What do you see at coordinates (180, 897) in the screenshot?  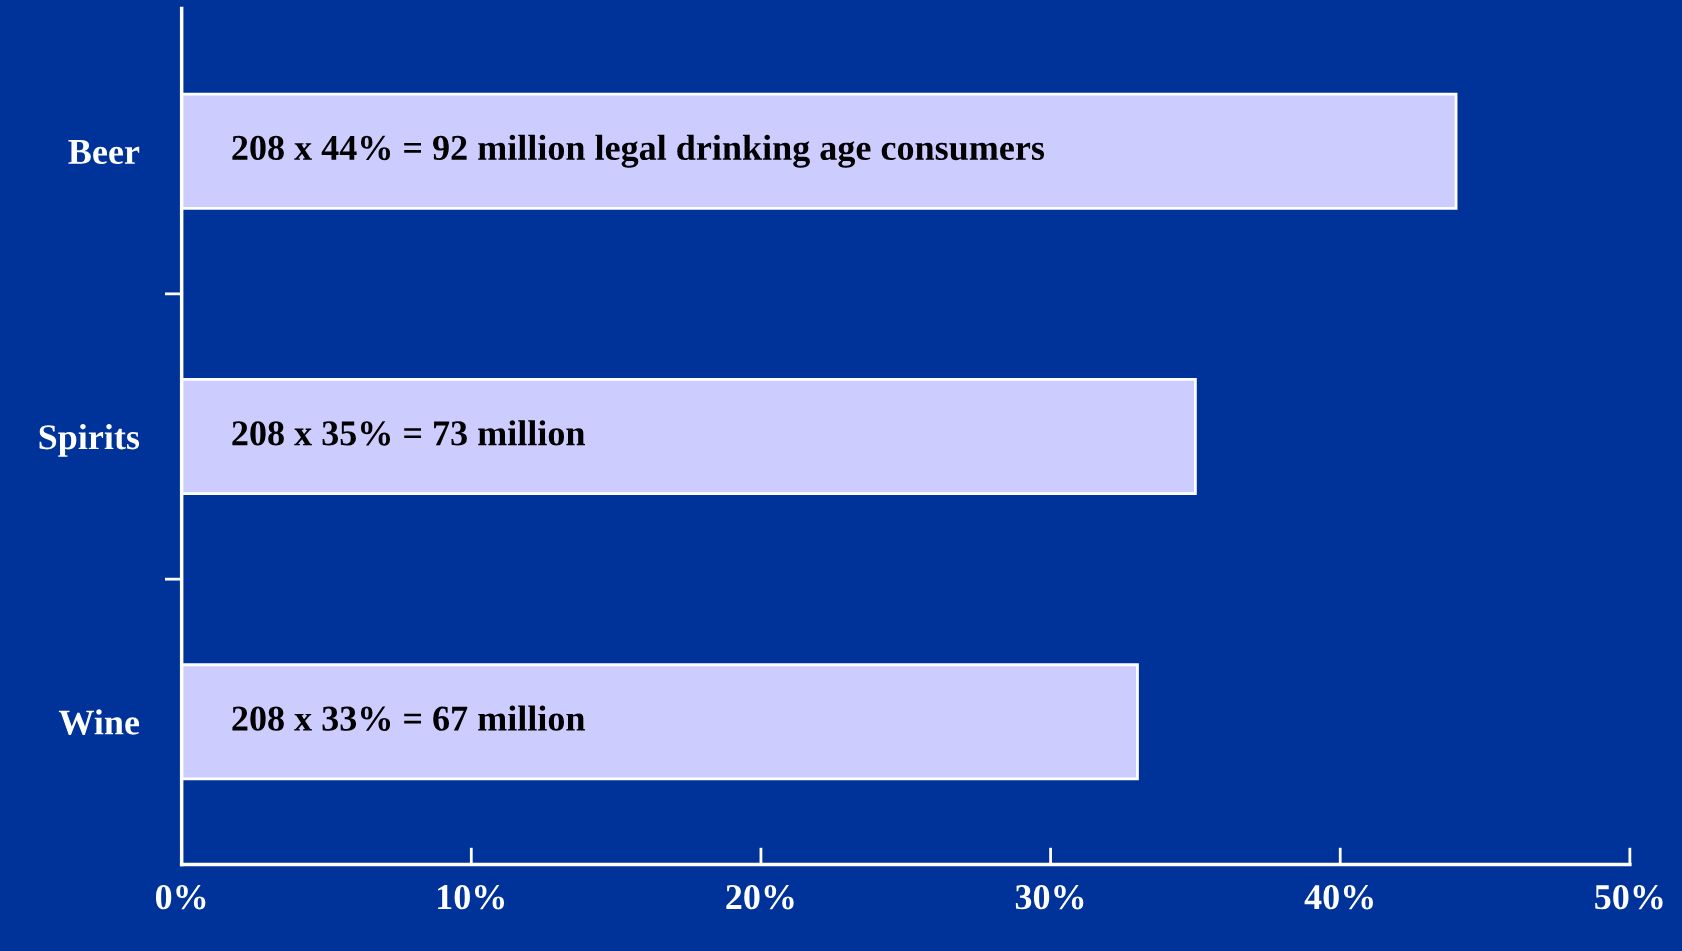 I see `x-tick-label: 0%` at bounding box center [180, 897].